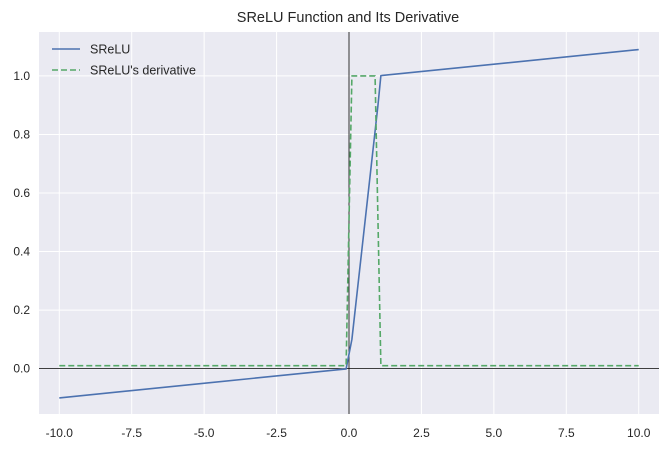  What do you see at coordinates (110, 50) in the screenshot?
I see `legend-label-srelu: SReLU` at bounding box center [110, 50].